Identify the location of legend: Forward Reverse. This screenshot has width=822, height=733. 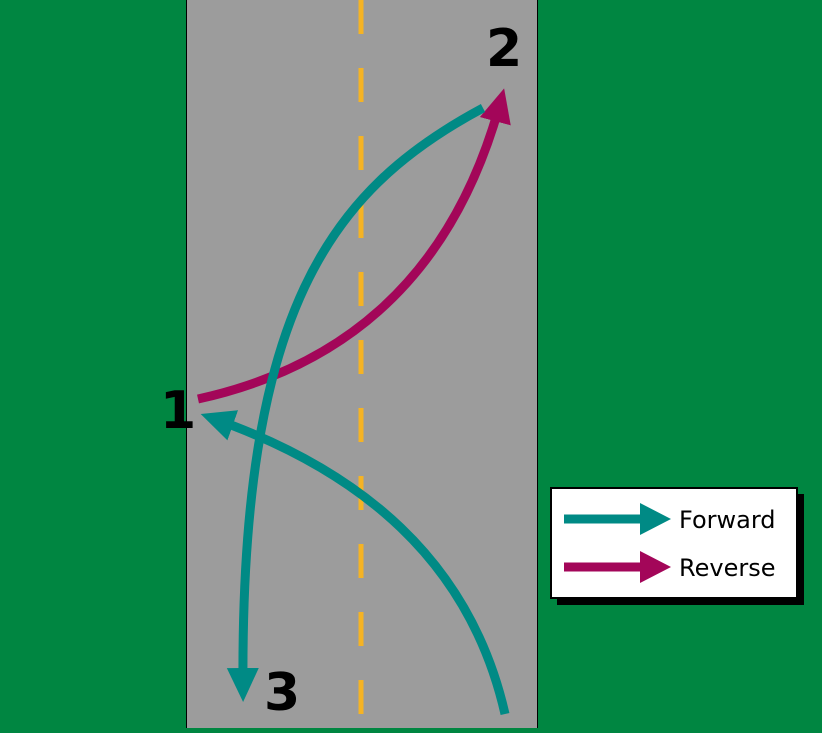
(677, 546).